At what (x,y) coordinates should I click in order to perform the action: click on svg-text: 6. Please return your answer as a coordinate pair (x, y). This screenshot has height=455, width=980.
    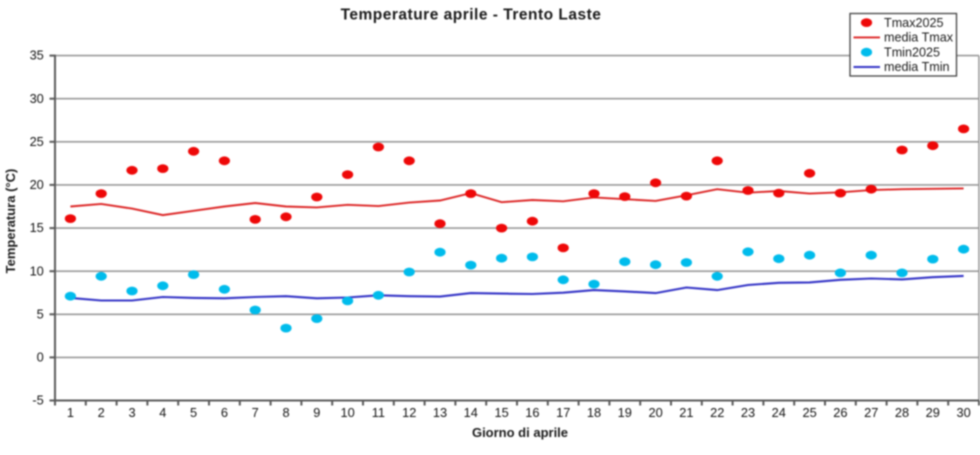
    Looking at the image, I should click on (224, 412).